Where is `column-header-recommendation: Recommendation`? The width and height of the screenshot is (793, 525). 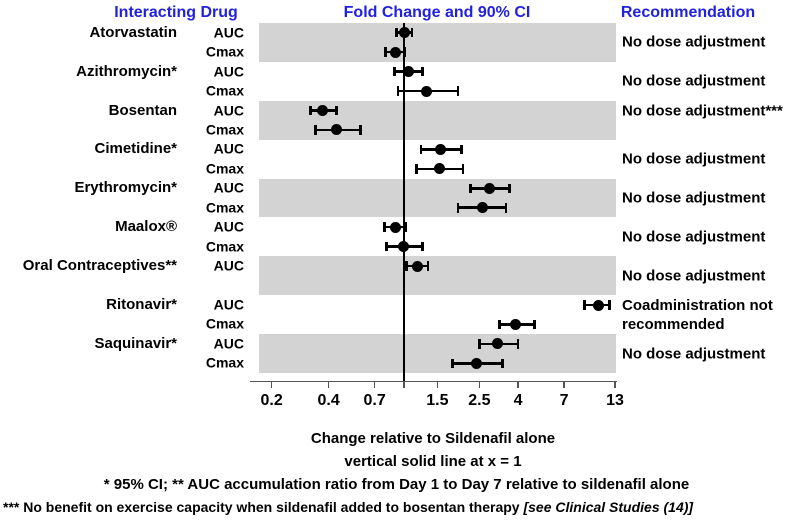 column-header-recommendation: Recommendation is located at coordinates (688, 12).